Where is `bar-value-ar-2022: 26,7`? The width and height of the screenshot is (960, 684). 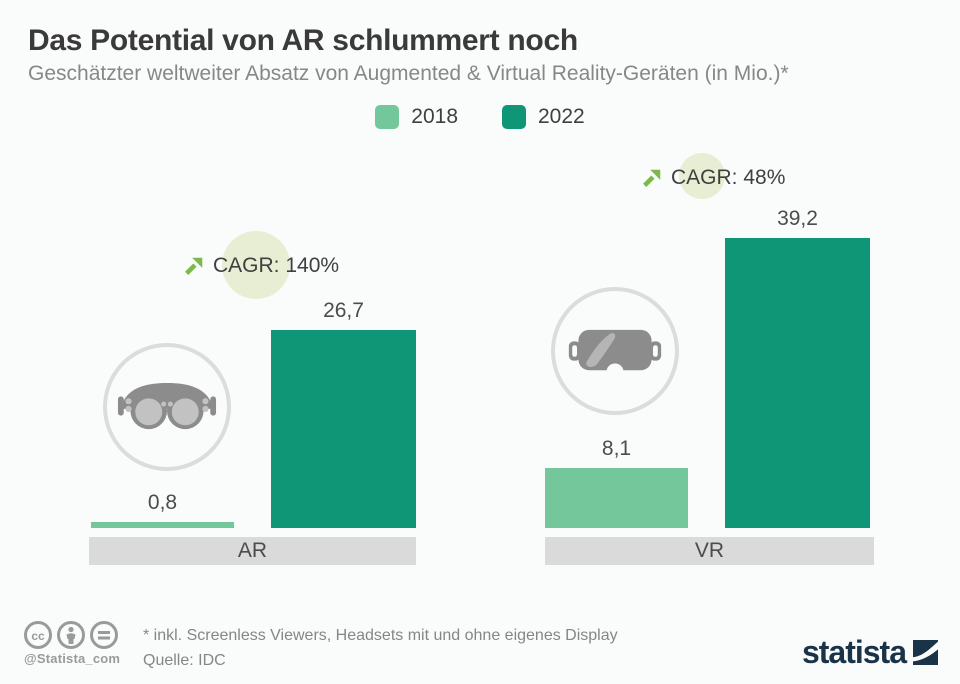
bar-value-ar-2022: 26,7 is located at coordinates (343, 310).